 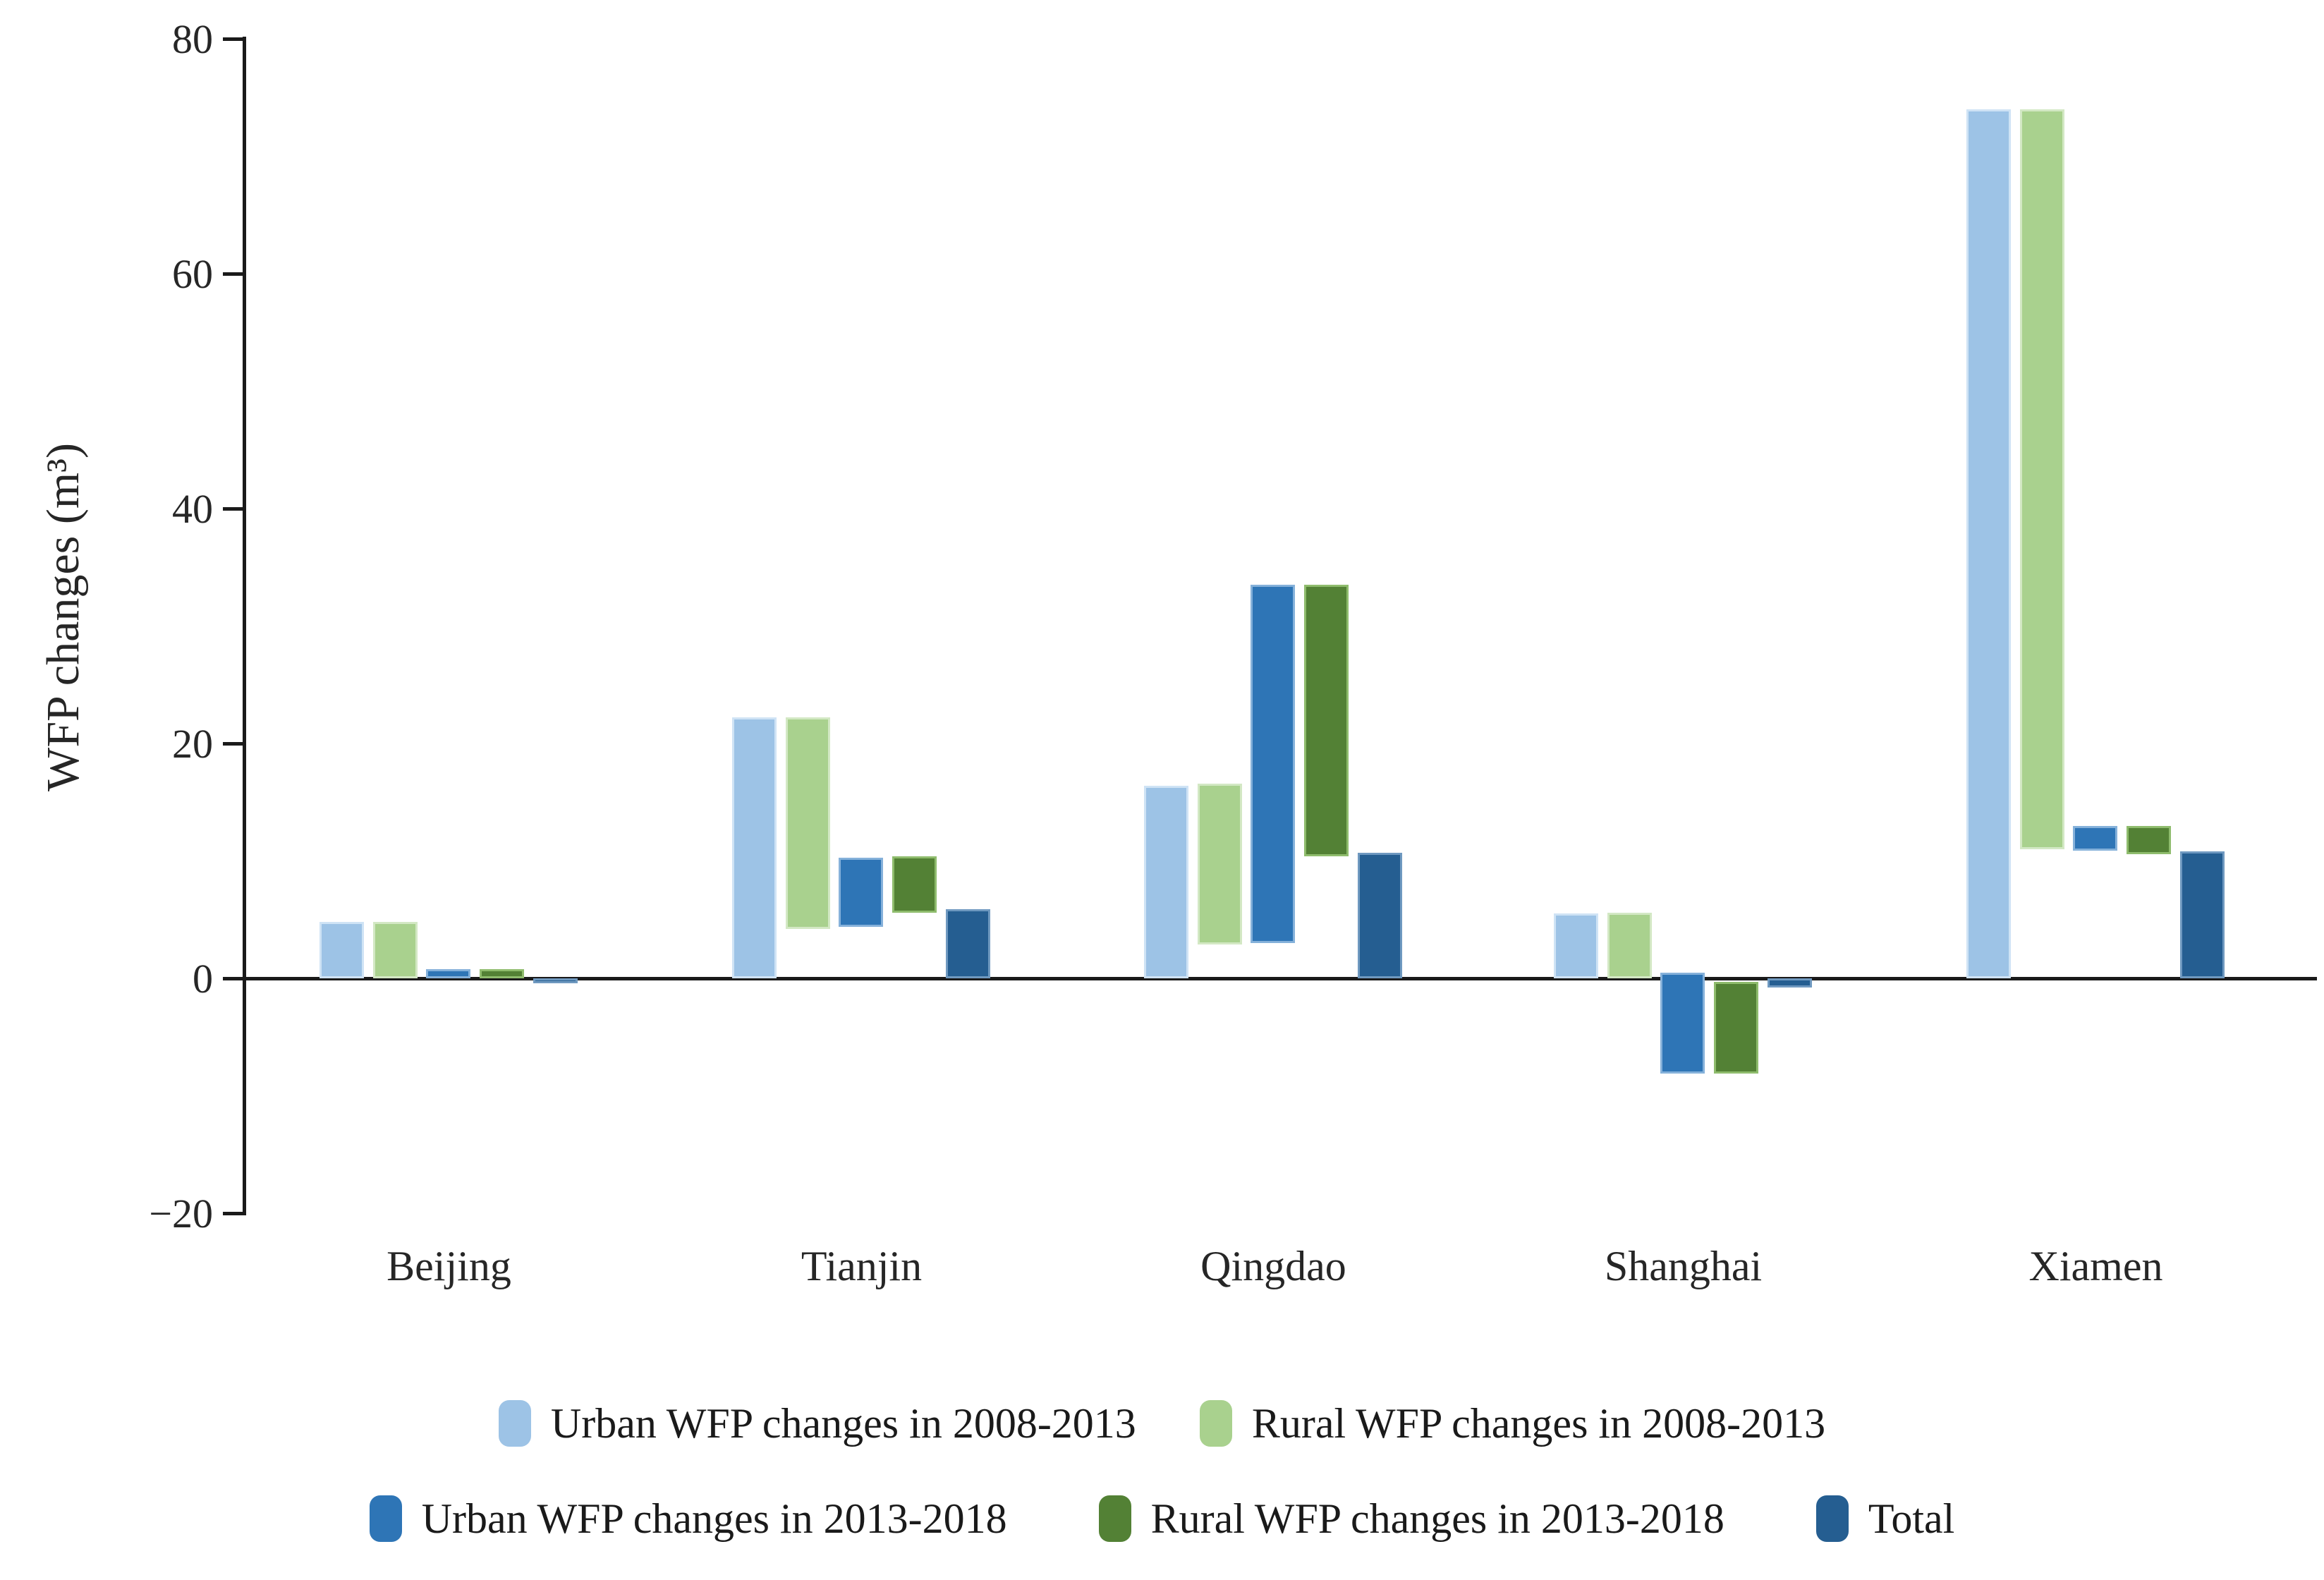 I want to click on legend-entry-total: Total, so click(x=1885, y=1518).